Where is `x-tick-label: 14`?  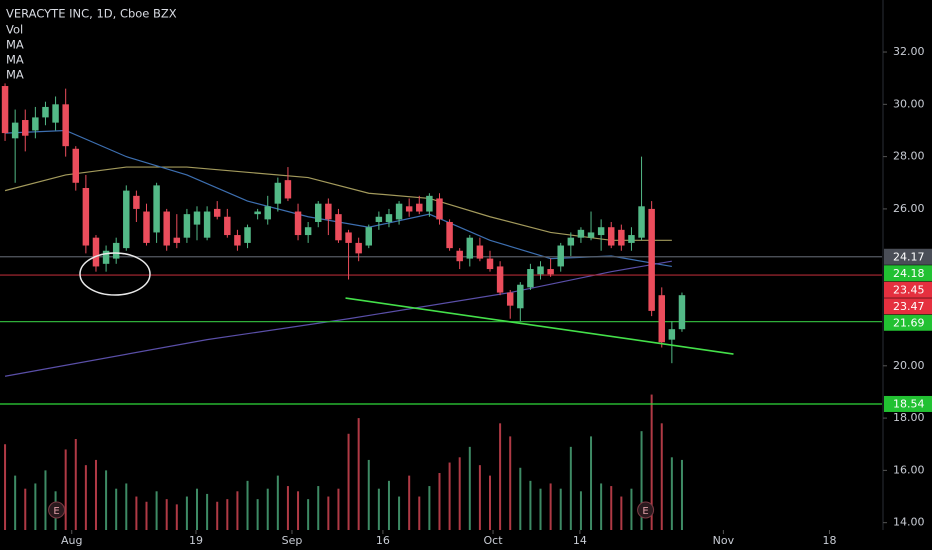 x-tick-label: 14 is located at coordinates (580, 540).